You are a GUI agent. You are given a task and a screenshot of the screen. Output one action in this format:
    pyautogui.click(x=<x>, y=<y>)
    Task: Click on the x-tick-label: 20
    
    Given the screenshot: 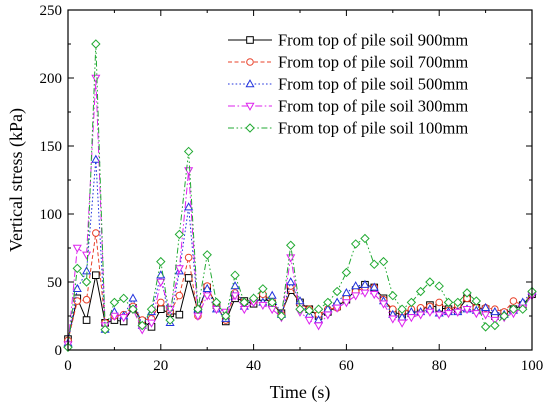 What is the action you would take?
    pyautogui.click(x=160, y=366)
    